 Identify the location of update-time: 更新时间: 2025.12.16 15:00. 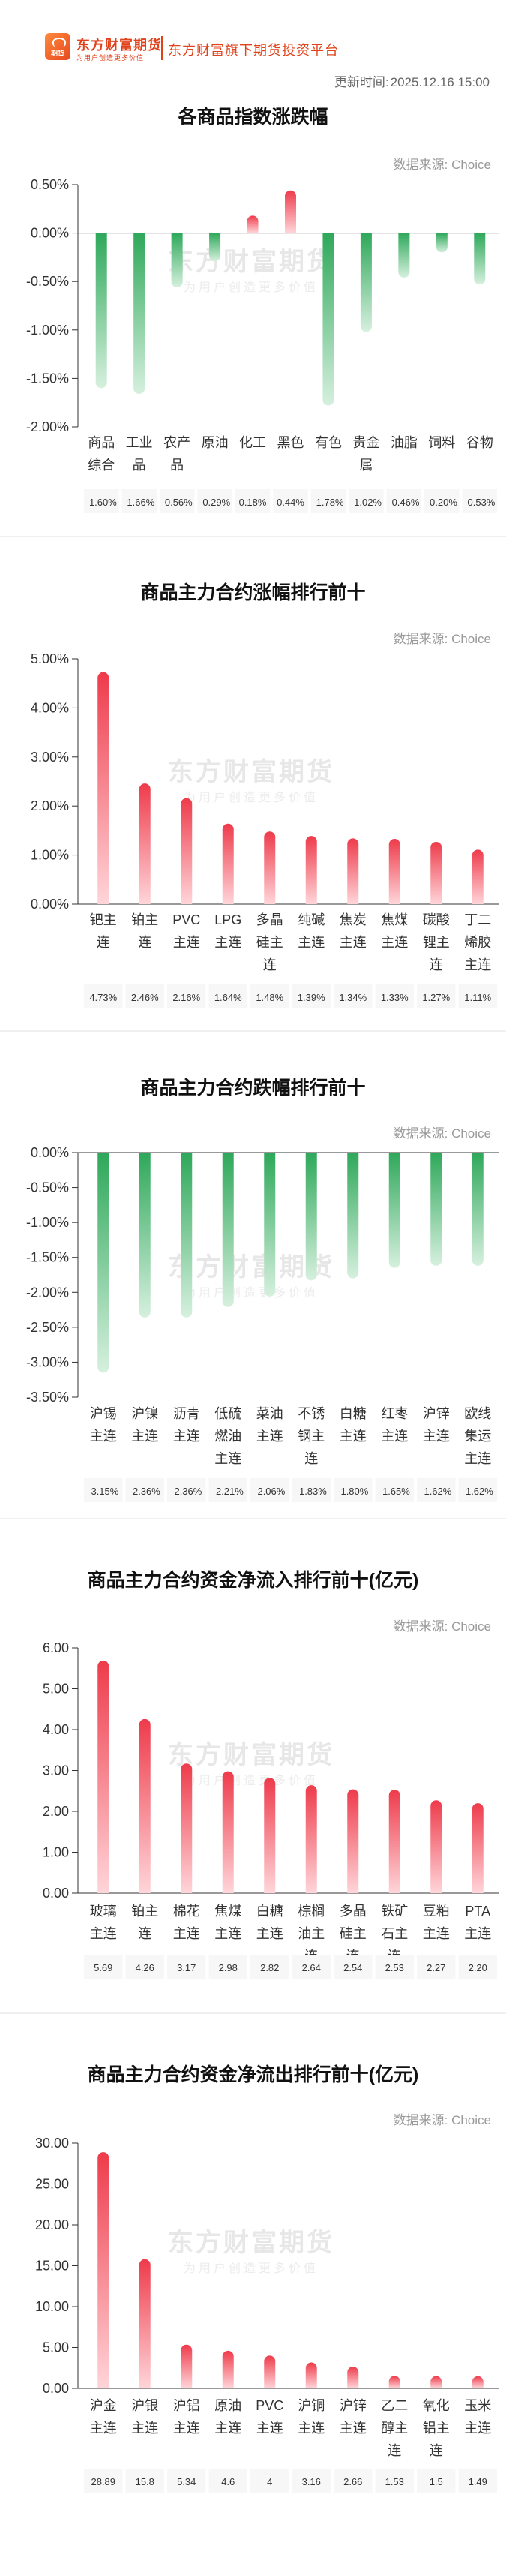
(411, 80).